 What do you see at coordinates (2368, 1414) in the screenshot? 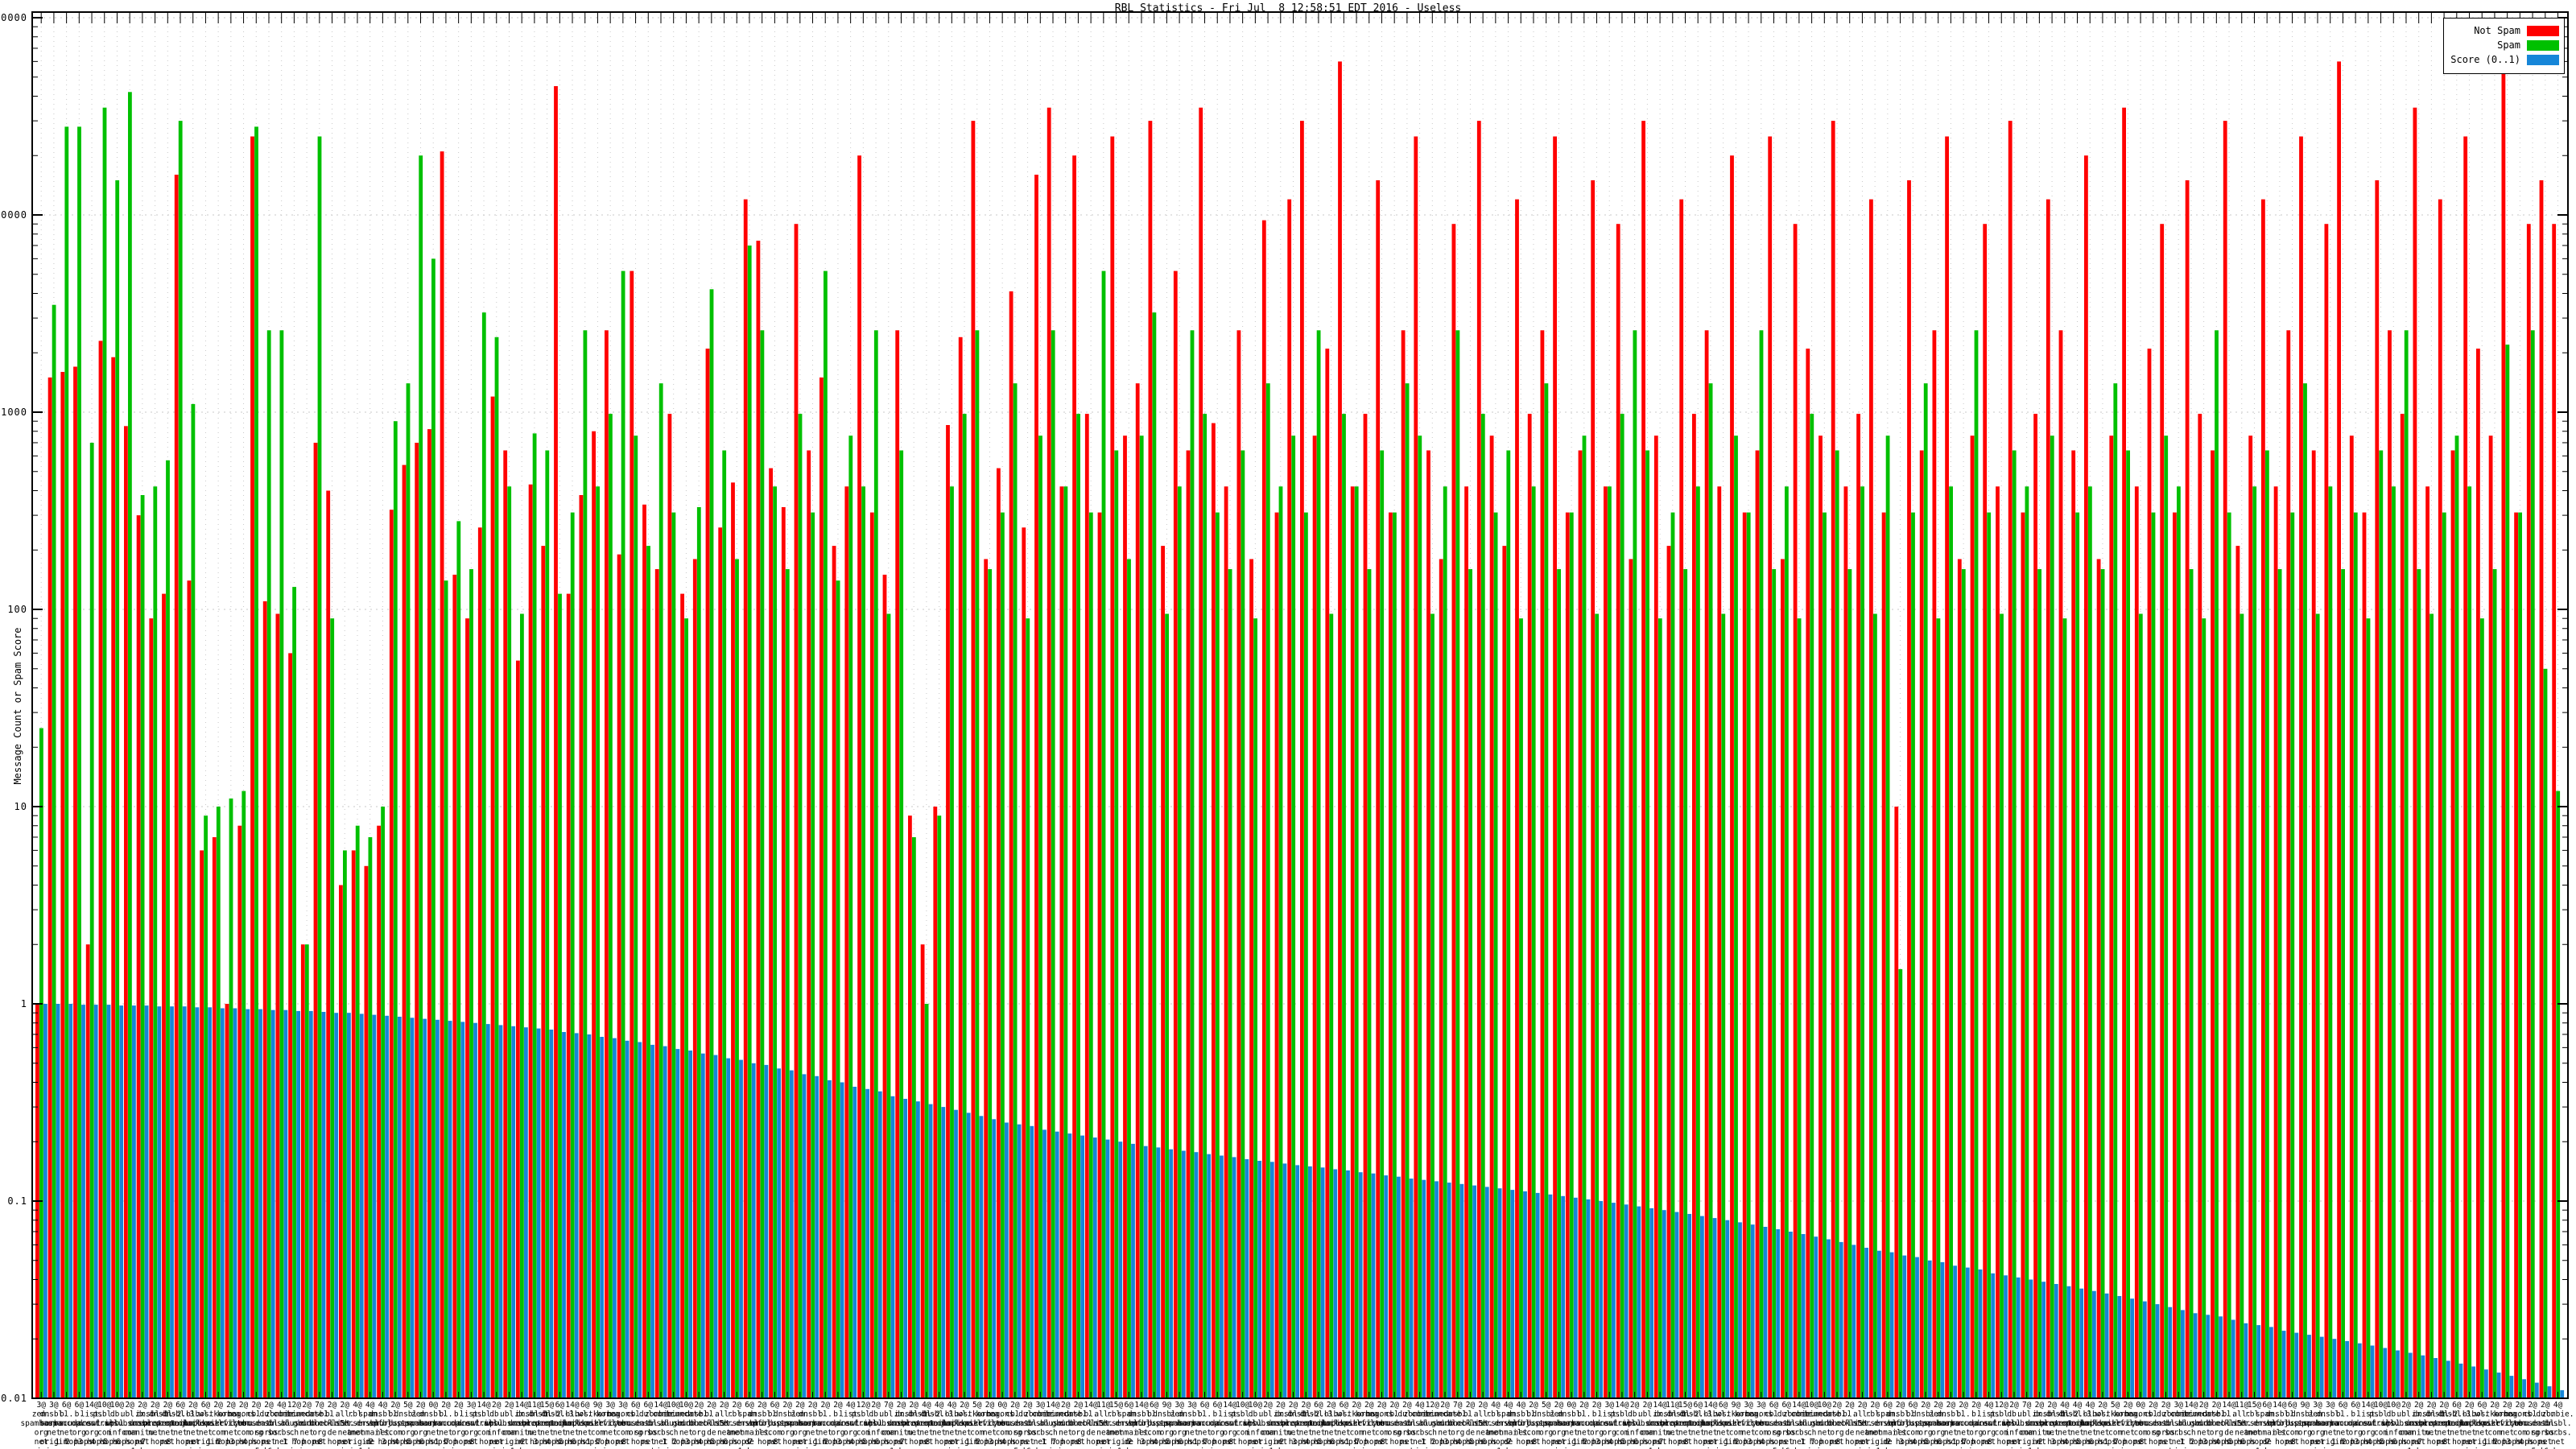
I see `x-tick-label: list.` at bounding box center [2368, 1414].